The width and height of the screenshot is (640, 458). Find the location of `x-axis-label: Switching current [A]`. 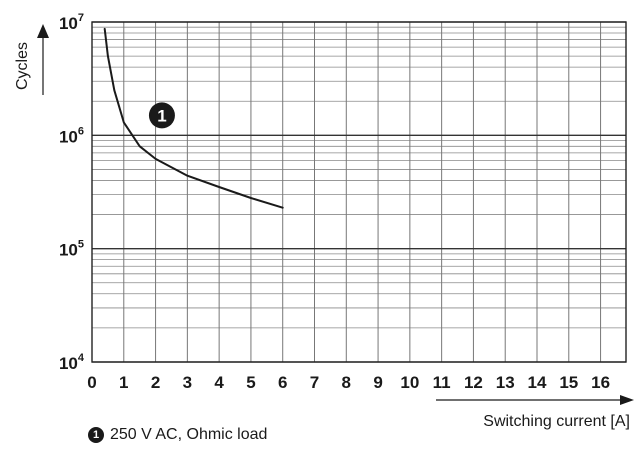

x-axis-label: Switching current [A] is located at coordinates (556, 421).